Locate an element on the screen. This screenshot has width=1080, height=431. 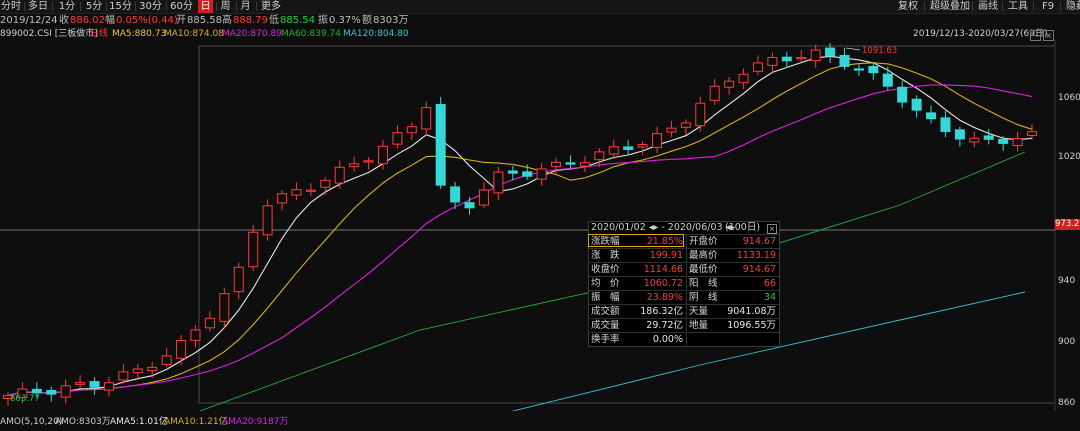
tab-weekly: 周 is located at coordinates (225, 6).